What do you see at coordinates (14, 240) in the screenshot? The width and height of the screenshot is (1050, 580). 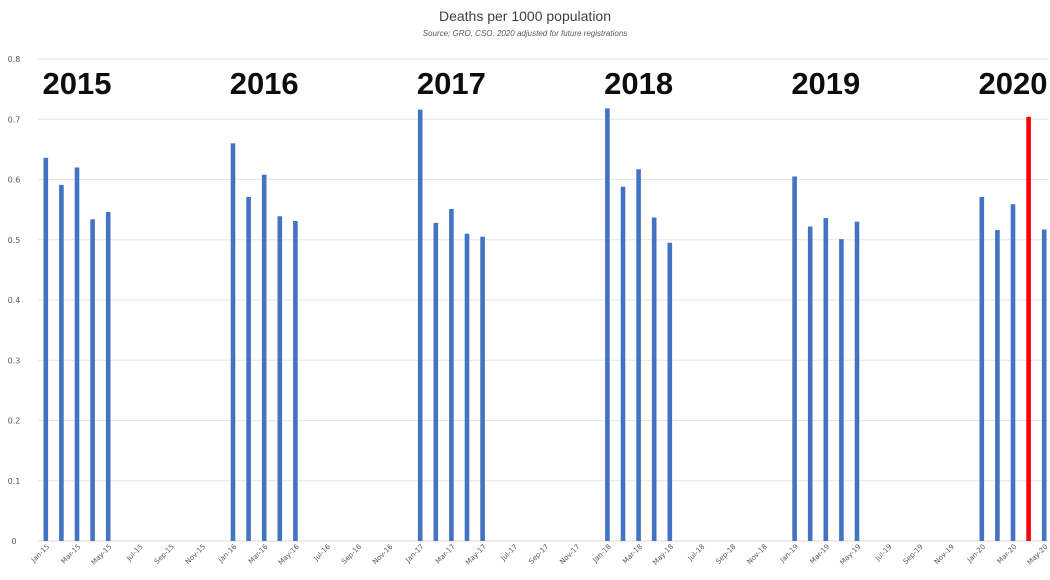 I see `y-tick-label: 0.5` at bounding box center [14, 240].